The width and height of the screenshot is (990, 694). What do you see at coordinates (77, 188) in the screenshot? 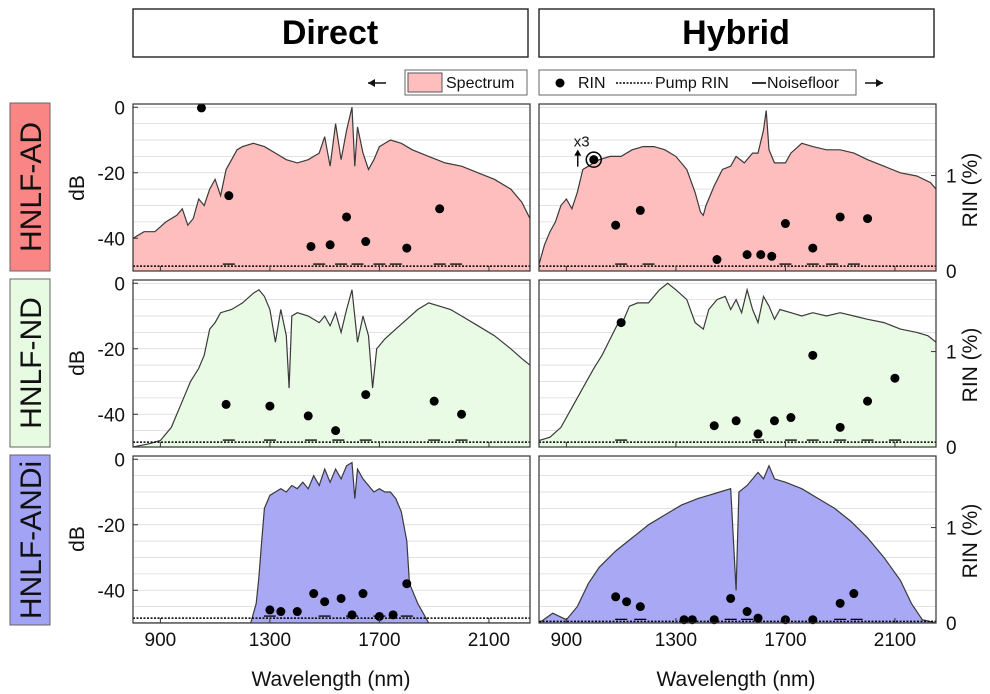
I see `ylabel-db-row1: dB` at bounding box center [77, 188].